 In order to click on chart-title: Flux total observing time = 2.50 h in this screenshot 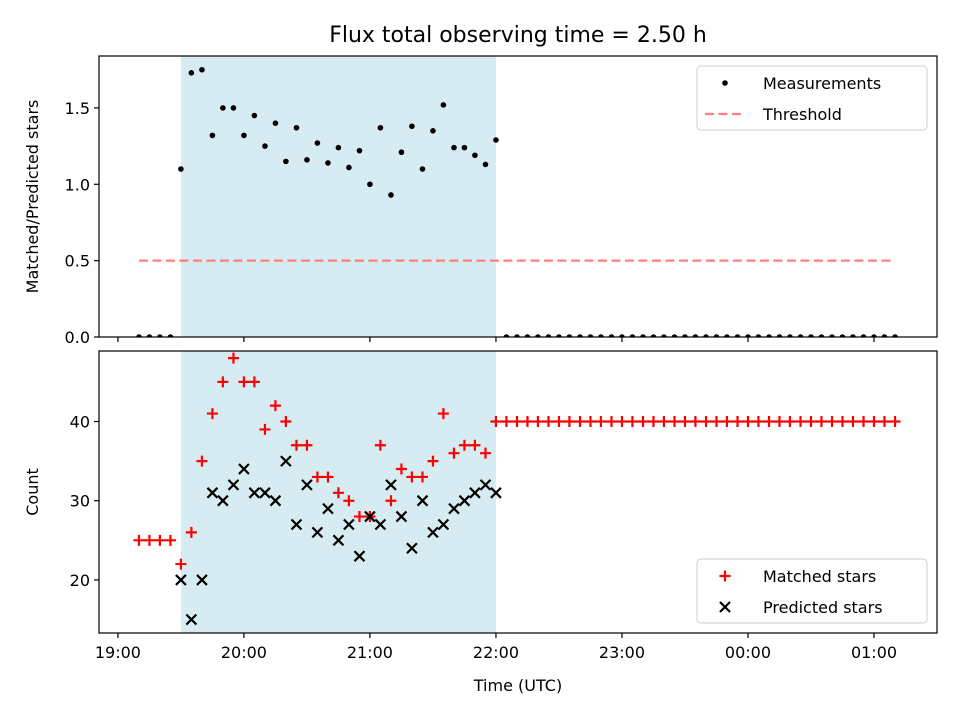, I will do `click(518, 35)`.